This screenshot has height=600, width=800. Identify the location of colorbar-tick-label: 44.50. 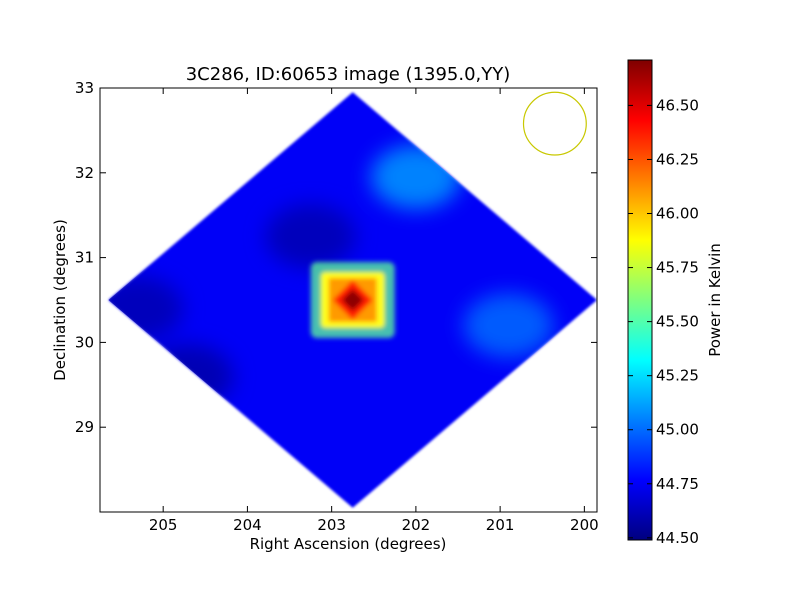
(677, 538).